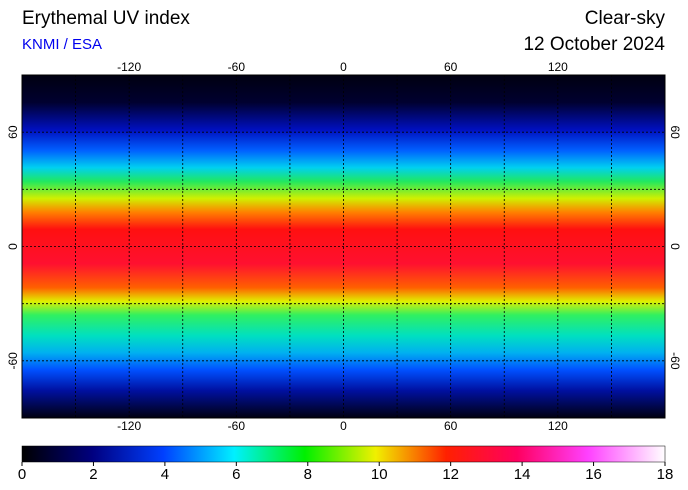 This screenshot has width=688, height=490. What do you see at coordinates (343, 454) in the screenshot?
I see `colorbar` at bounding box center [343, 454].